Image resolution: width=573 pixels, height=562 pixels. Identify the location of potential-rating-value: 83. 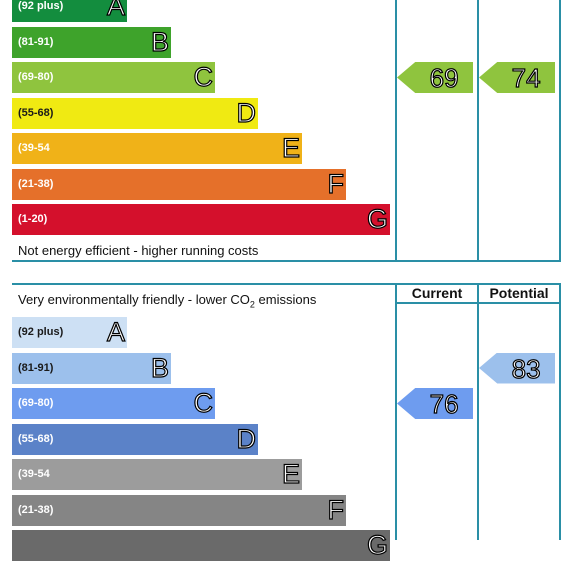
(526, 368).